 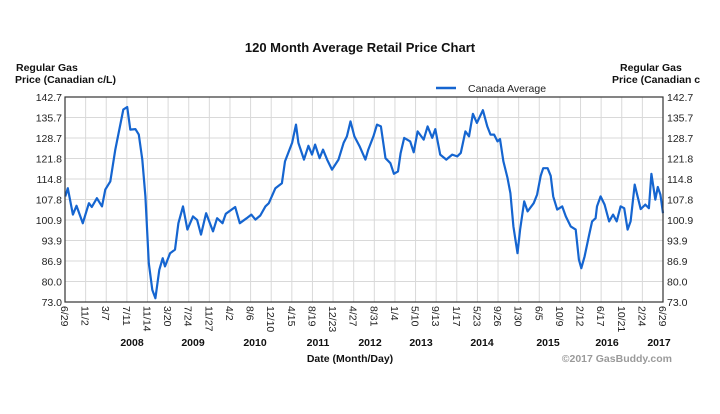 I want to click on y-tick-label-left: 86.9, so click(x=52, y=262).